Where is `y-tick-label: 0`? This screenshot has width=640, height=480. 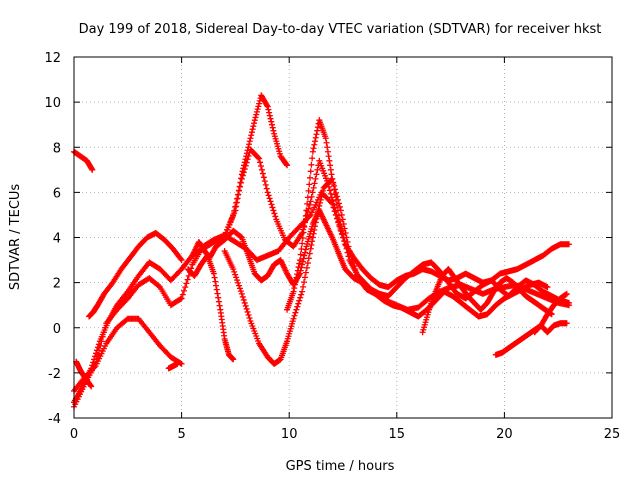 y-tick-label: 0 is located at coordinates (57, 329).